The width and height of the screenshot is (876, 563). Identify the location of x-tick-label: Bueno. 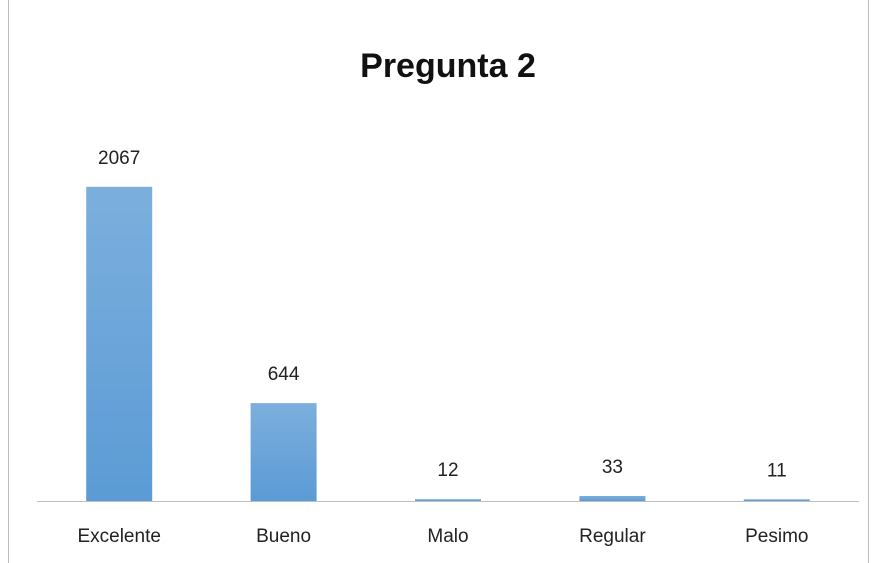
(283, 536).